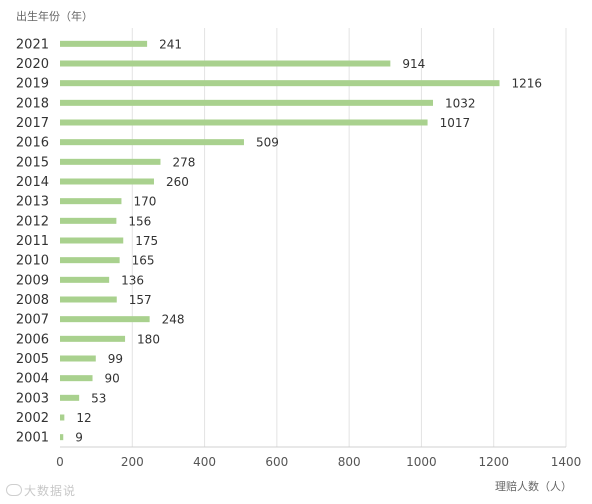 The height and width of the screenshot is (504, 592). I want to click on x-tick-label: 600, so click(276, 462).